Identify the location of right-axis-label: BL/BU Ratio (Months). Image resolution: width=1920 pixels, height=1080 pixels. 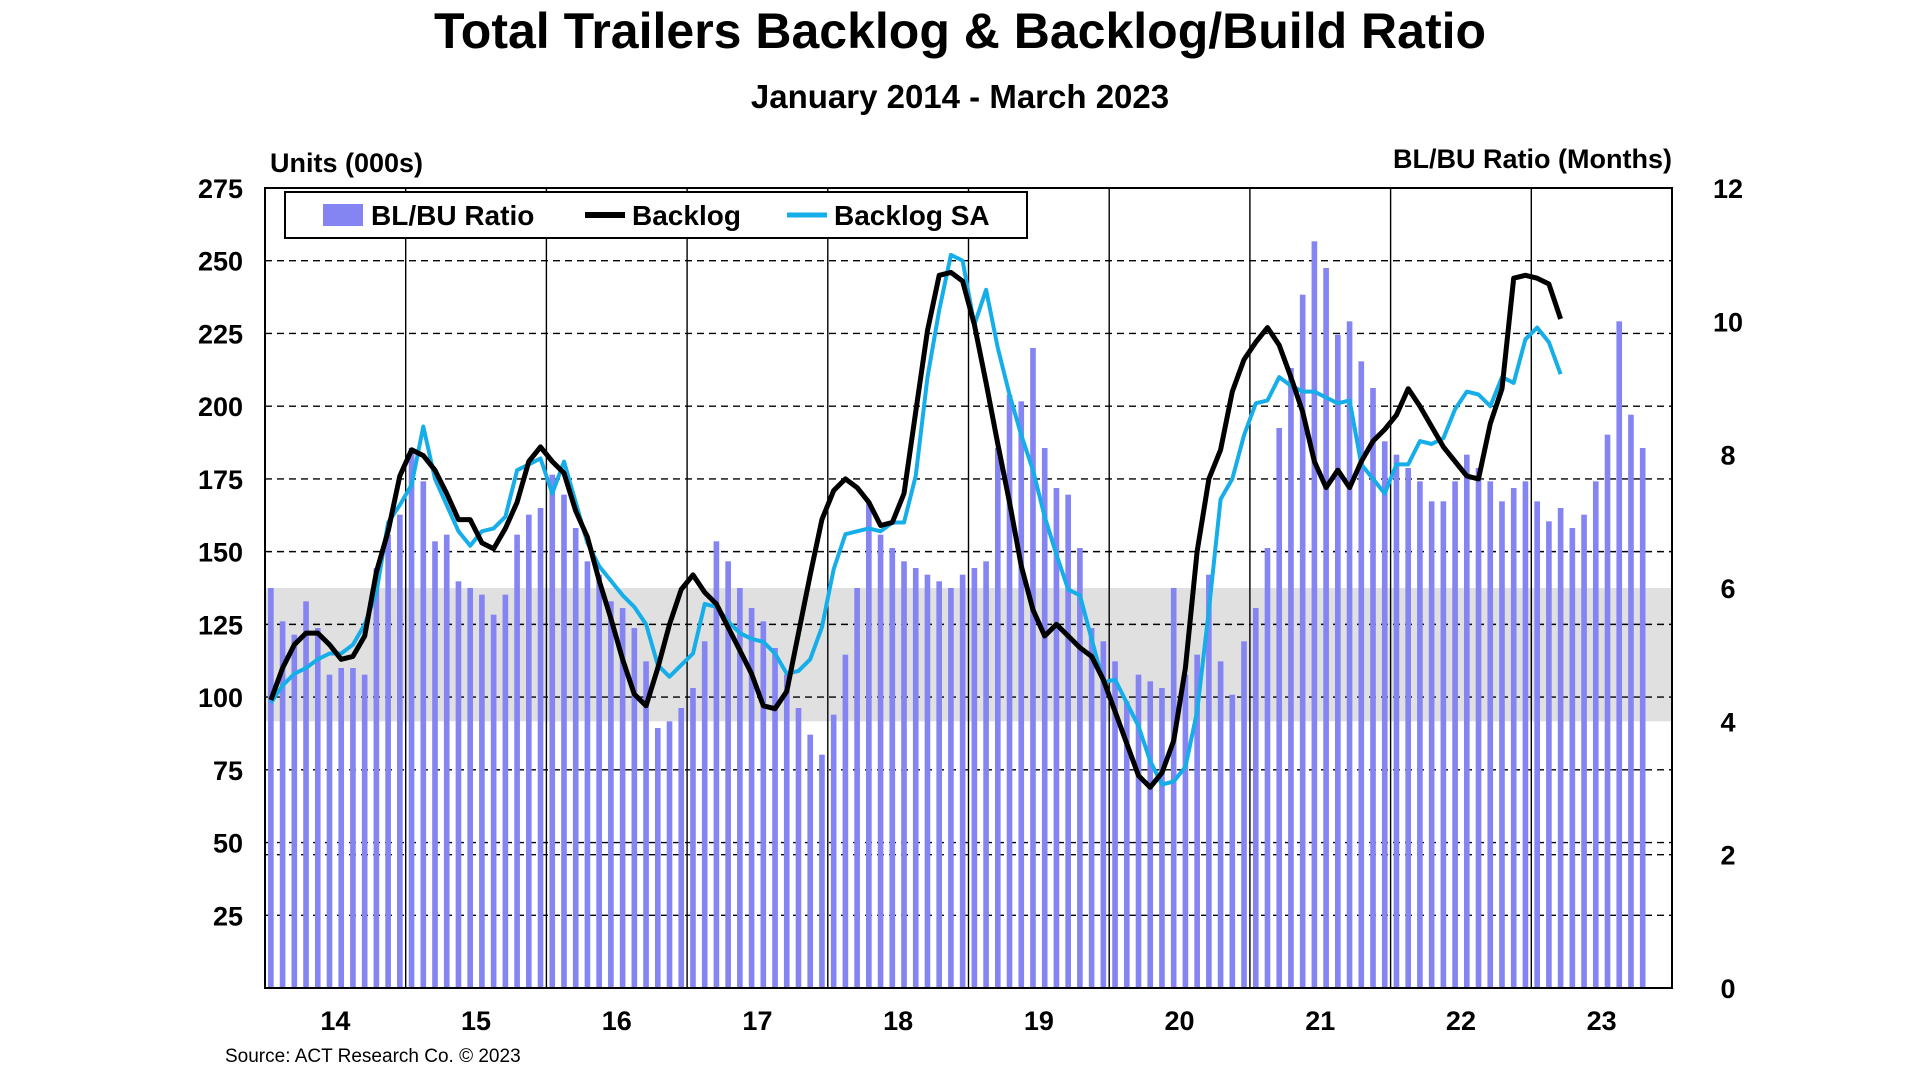
(1532, 159).